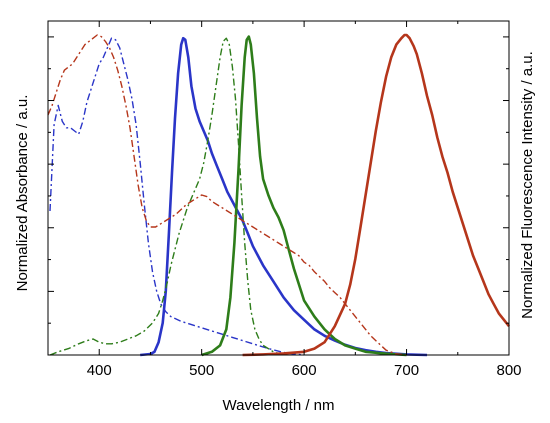 The image size is (550, 423). I want to click on y-axis-label-left: Normalized Absorbance / a.u., so click(22, 193).